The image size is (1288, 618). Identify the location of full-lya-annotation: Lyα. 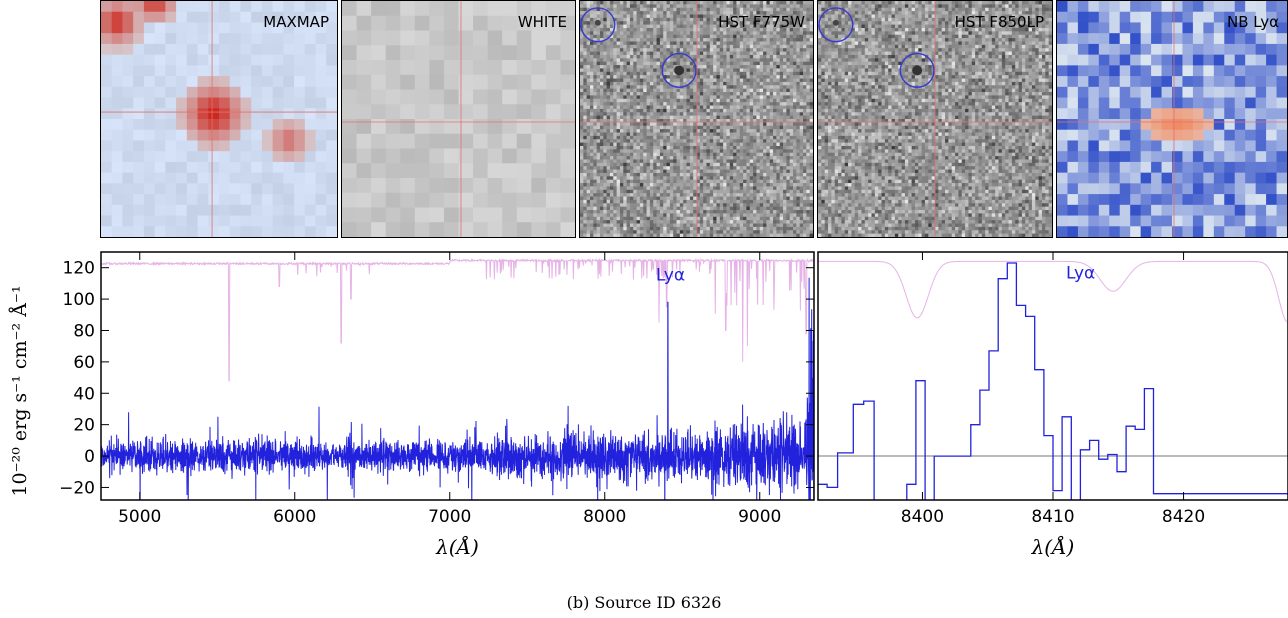
(670, 275).